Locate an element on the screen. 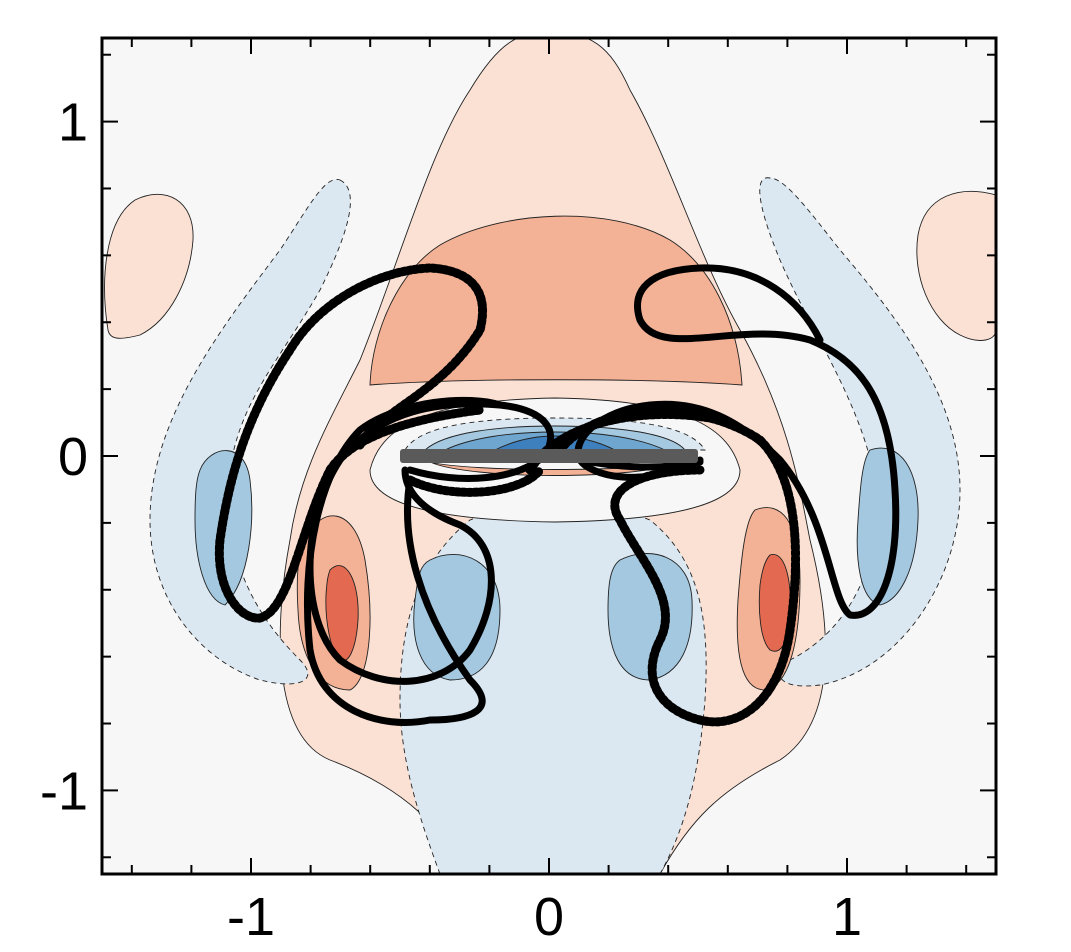 The width and height of the screenshot is (1071, 952). contour-positive-left-outer is located at coordinates (149, 266).